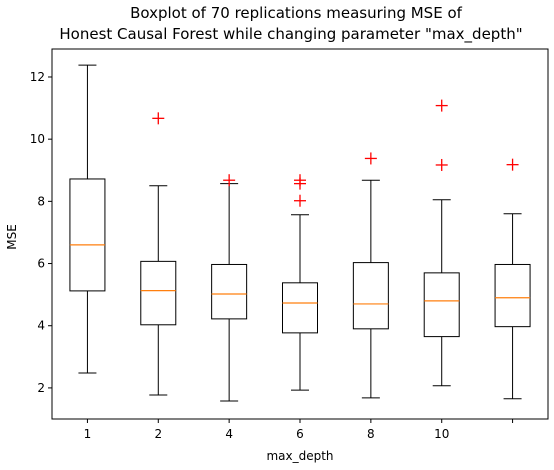 This screenshot has width=554, height=470. What do you see at coordinates (12, 237) in the screenshot?
I see `y-axis-label: MSE` at bounding box center [12, 237].